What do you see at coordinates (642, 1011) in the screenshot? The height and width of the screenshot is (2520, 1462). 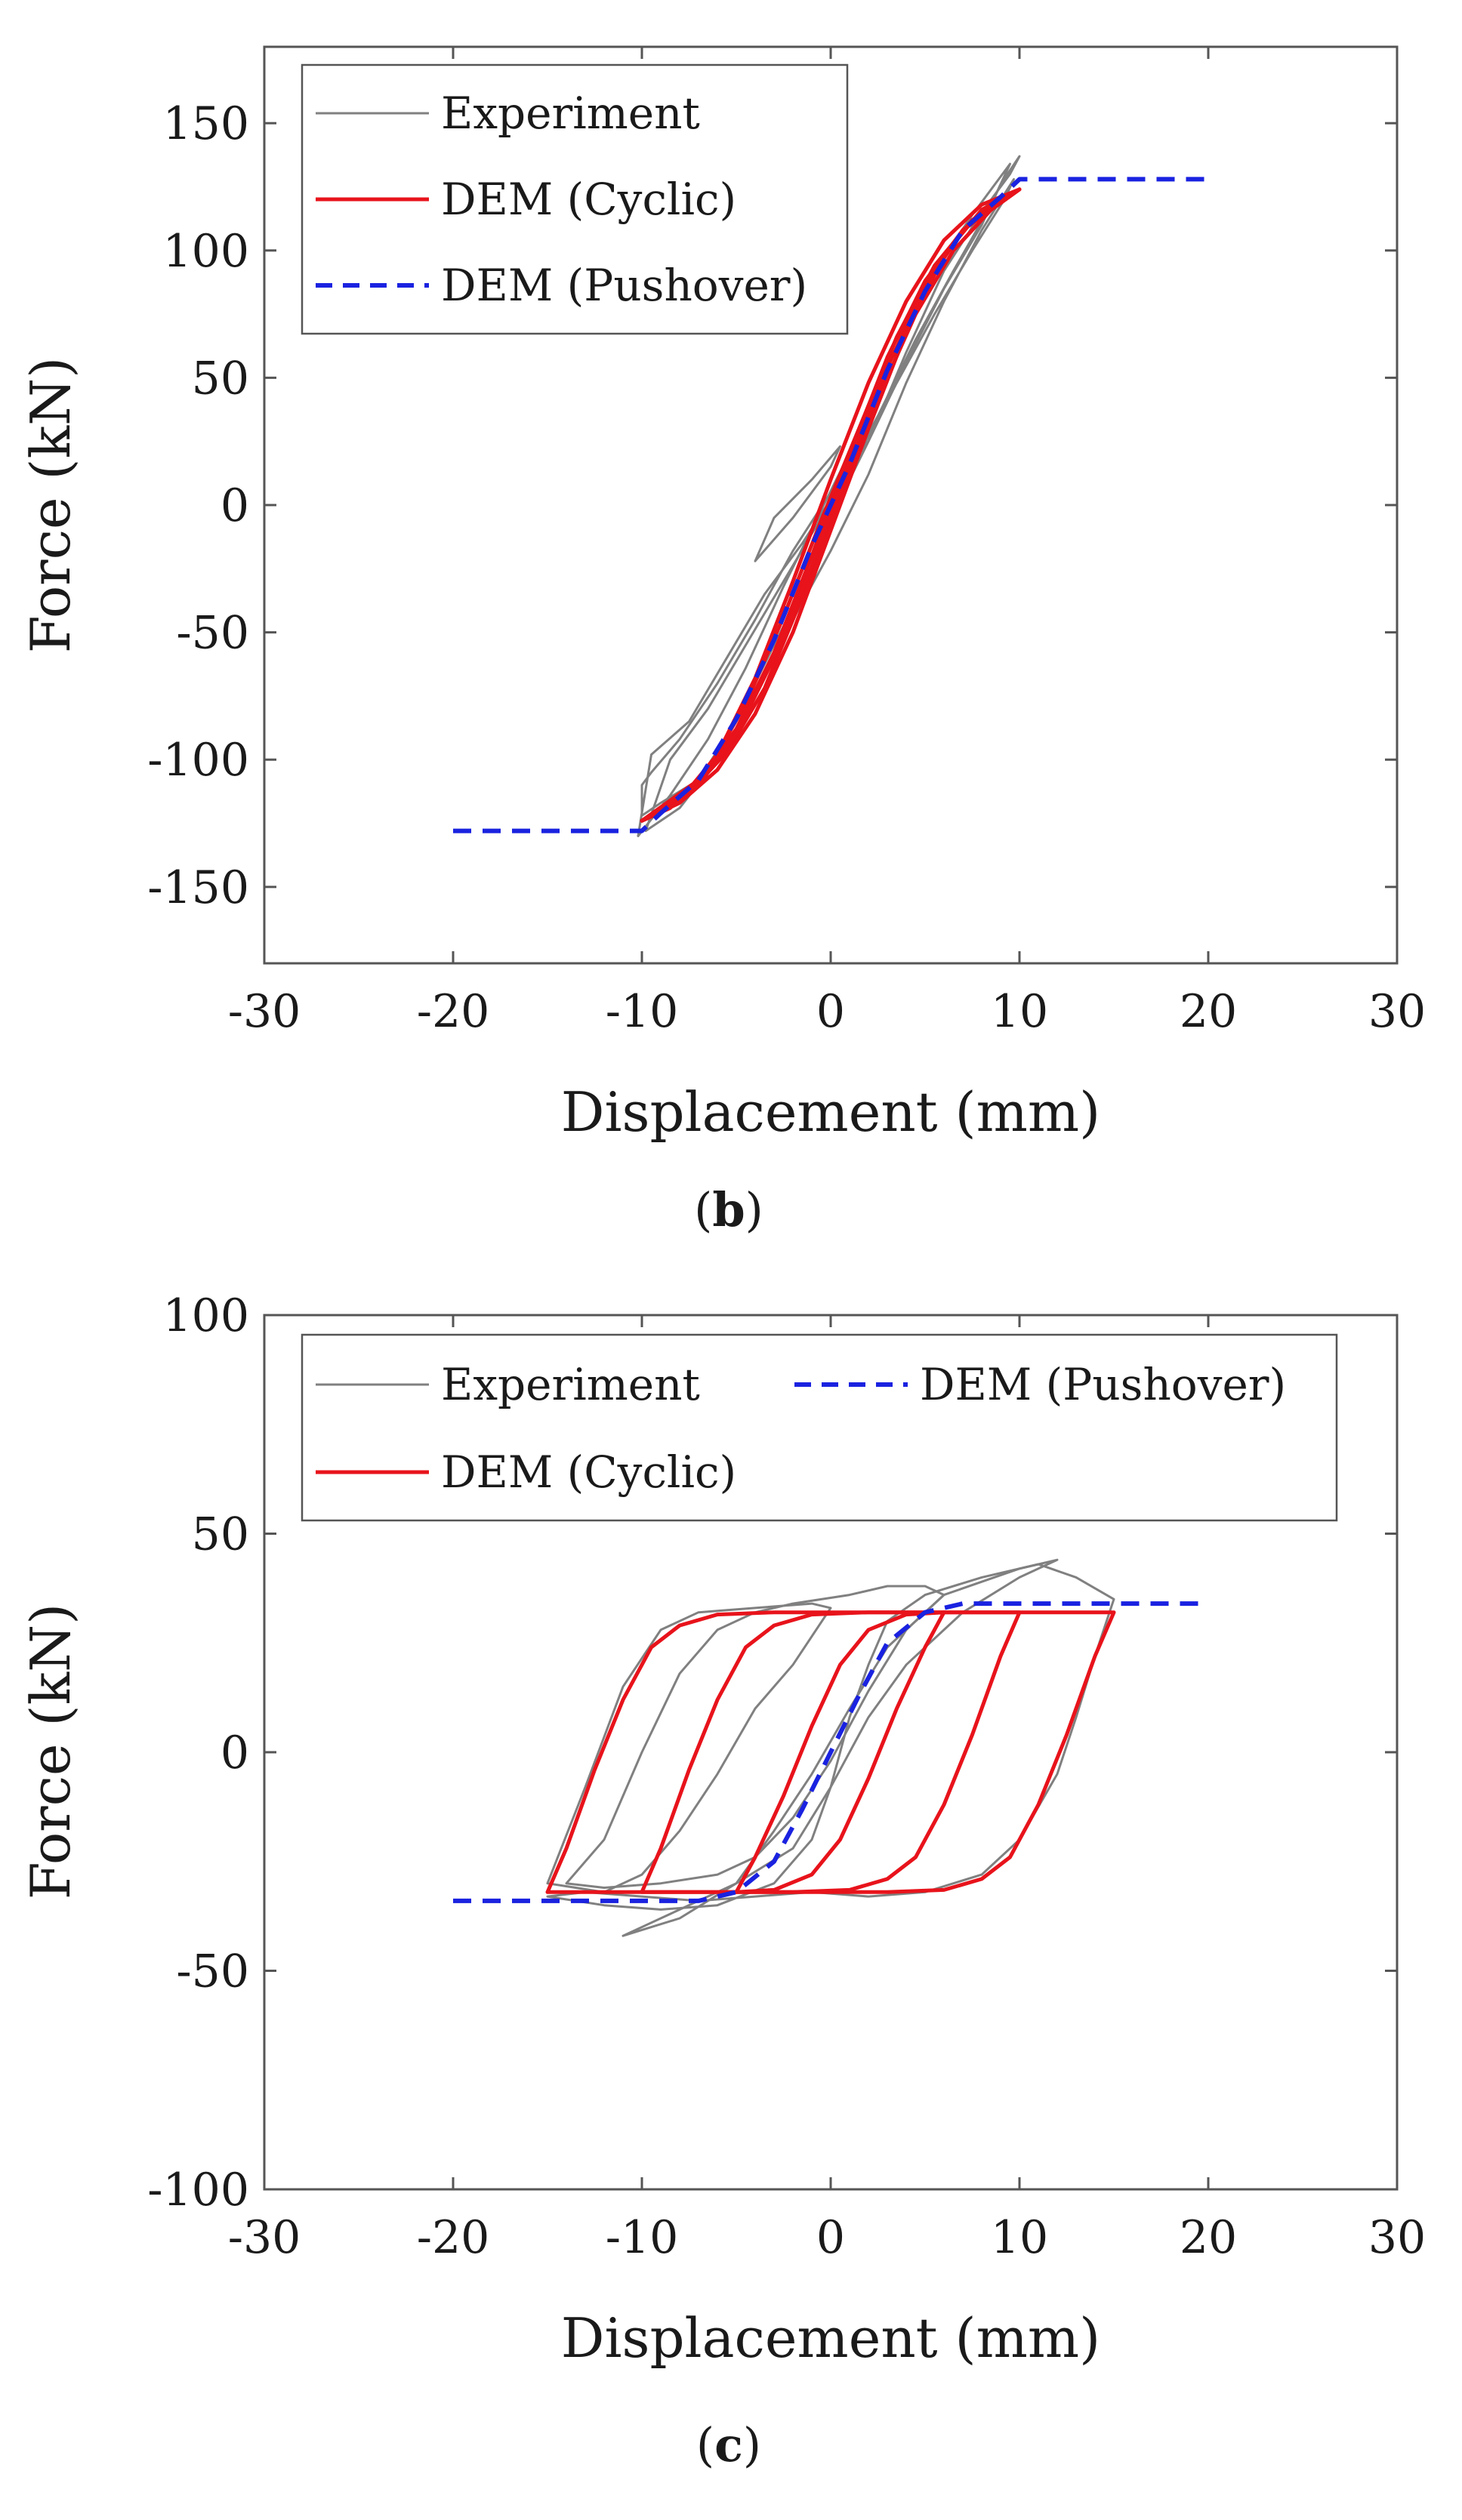 I see `x-tick-label-b-2: -10` at bounding box center [642, 1011].